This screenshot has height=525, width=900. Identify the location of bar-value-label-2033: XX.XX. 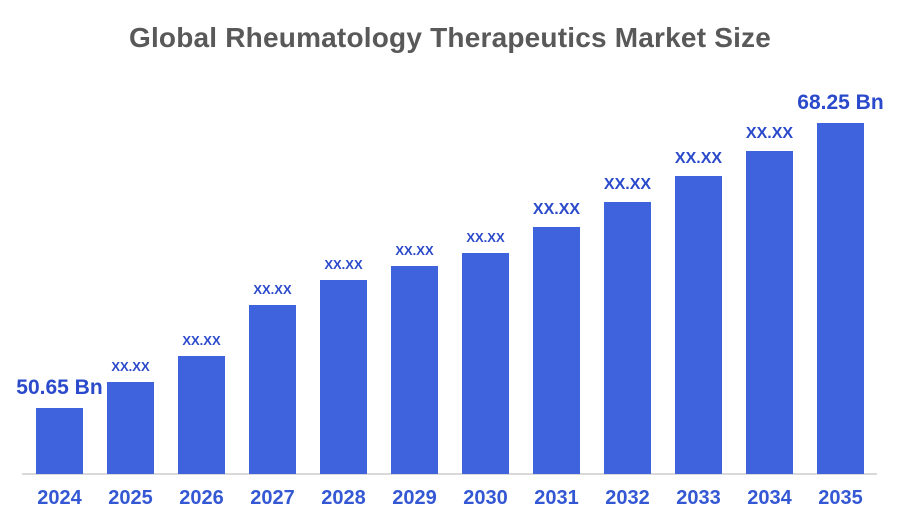
(698, 158).